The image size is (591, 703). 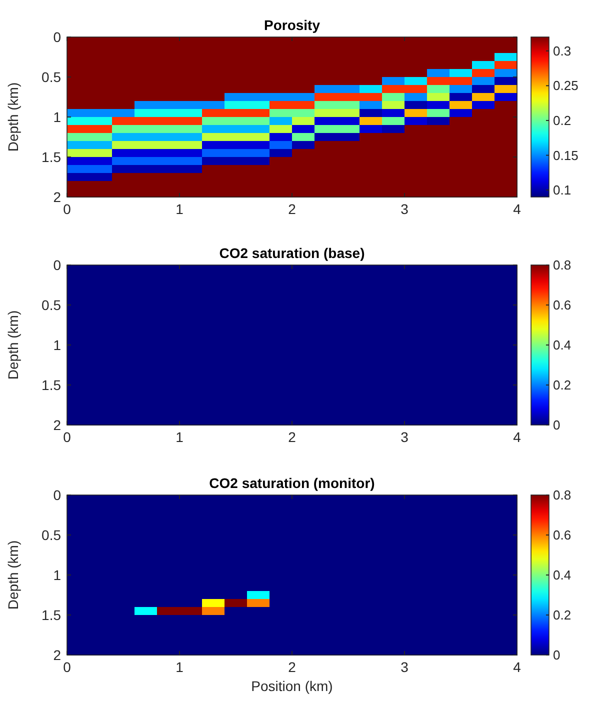 What do you see at coordinates (292, 25) in the screenshot?
I see `chart-title: Porosity` at bounding box center [292, 25].